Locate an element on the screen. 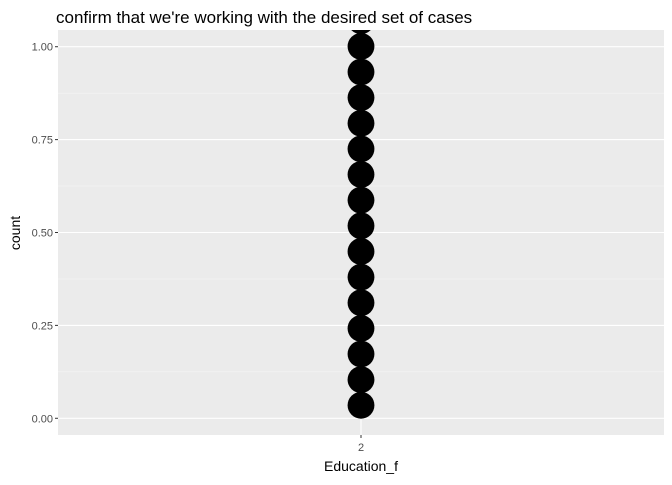 This screenshot has width=672, height=485. x-axis-title: Education_f is located at coordinates (361, 466).